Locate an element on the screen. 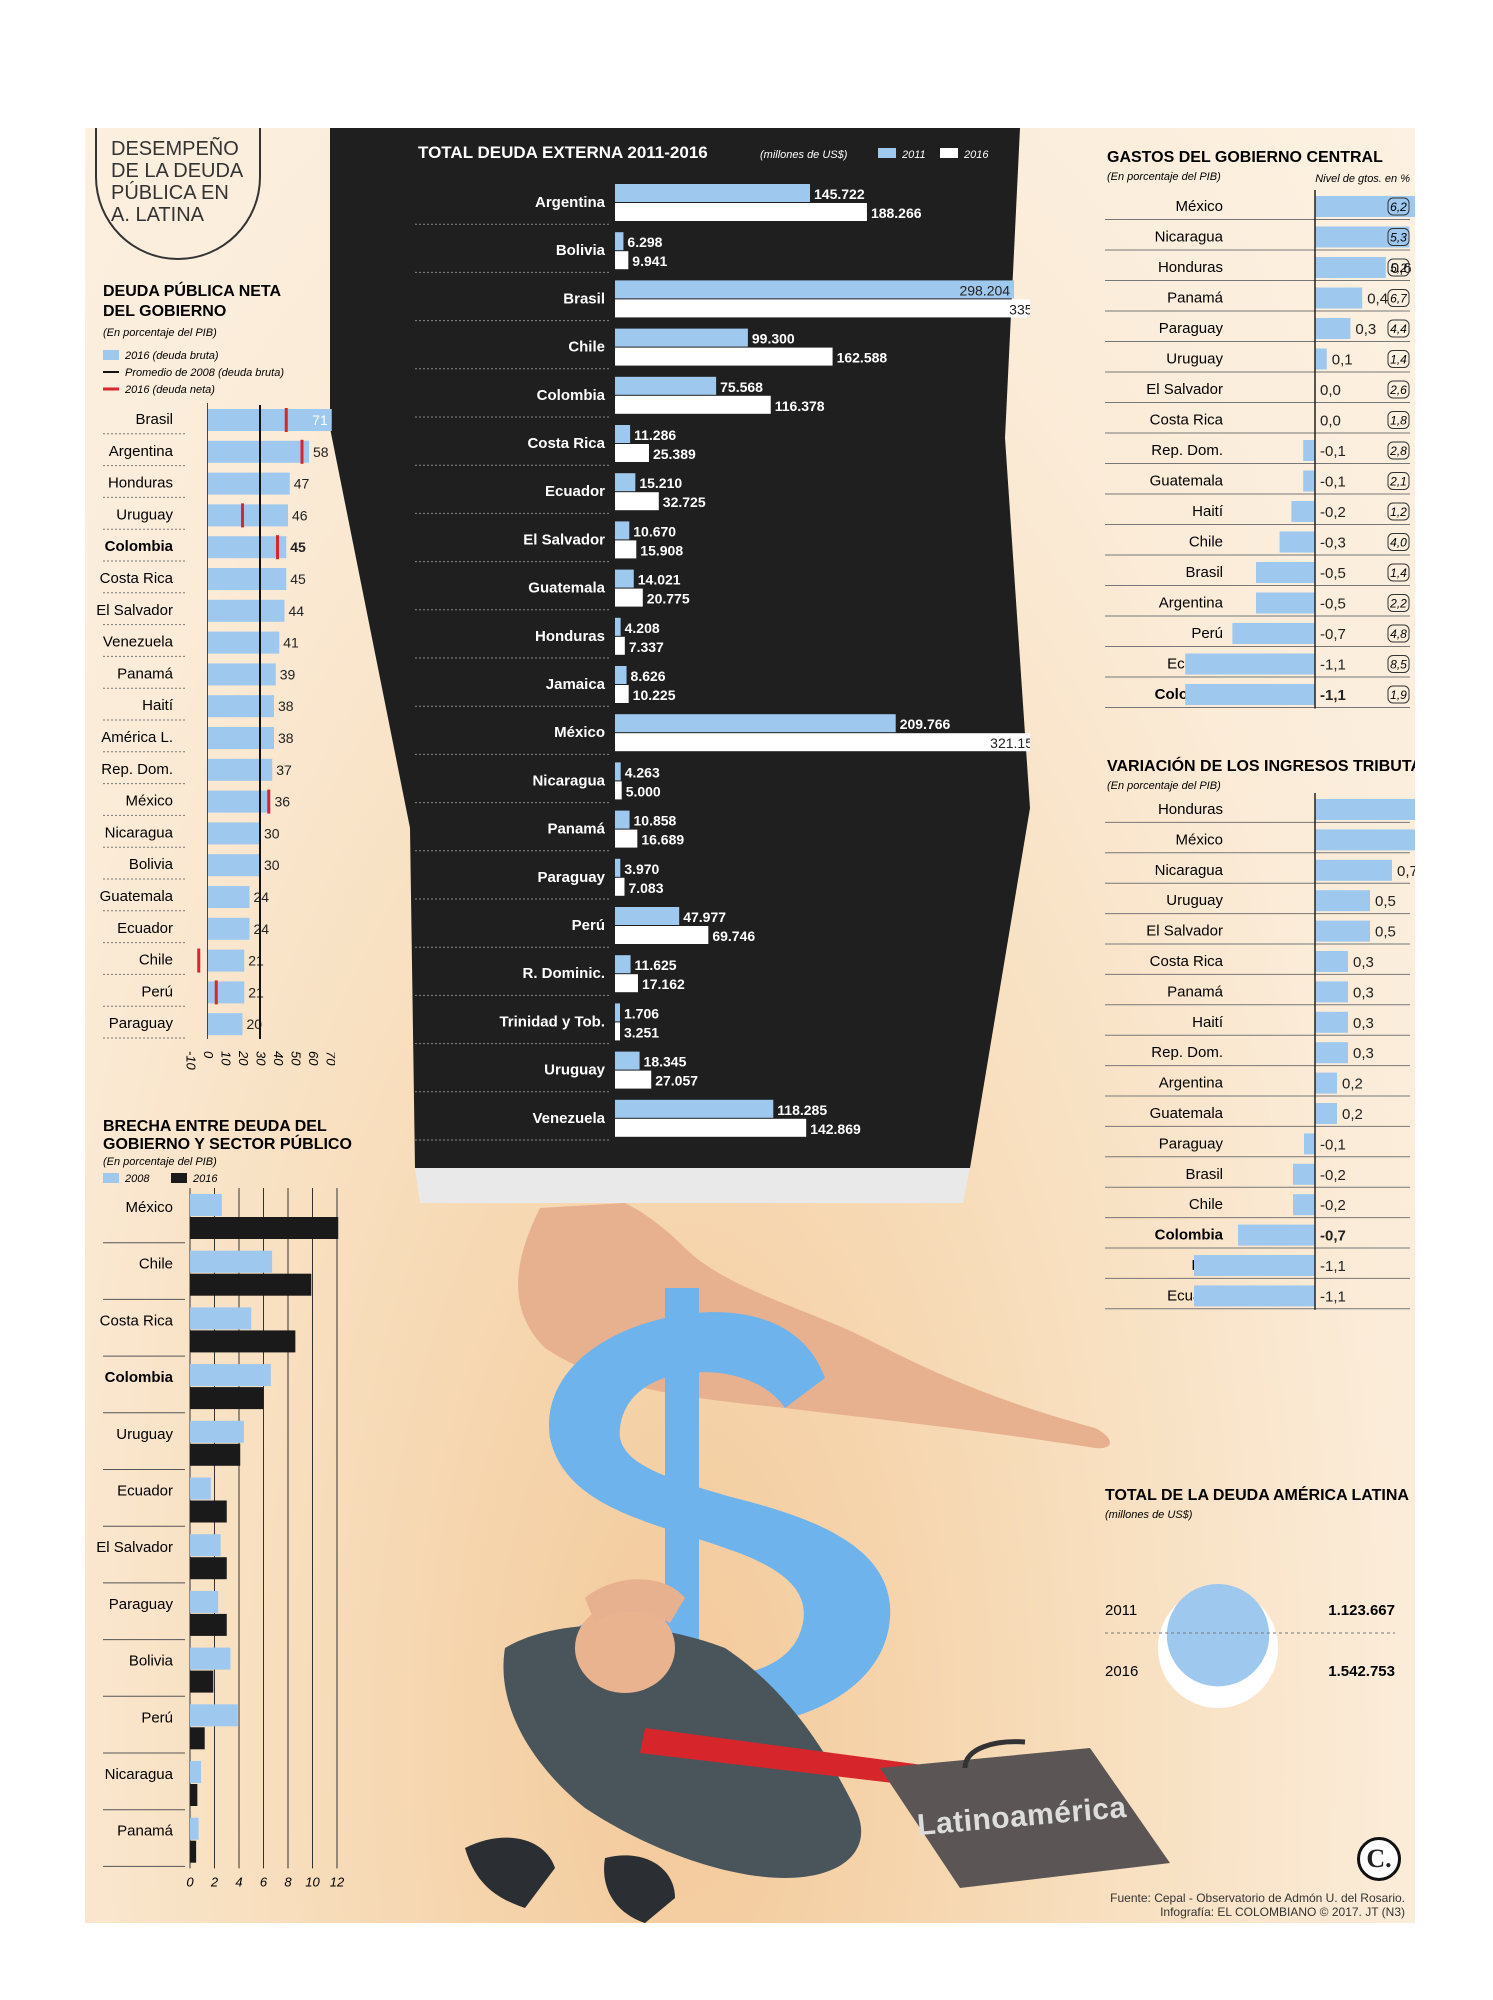  value-label-2016: 17.162 is located at coordinates (663, 984).